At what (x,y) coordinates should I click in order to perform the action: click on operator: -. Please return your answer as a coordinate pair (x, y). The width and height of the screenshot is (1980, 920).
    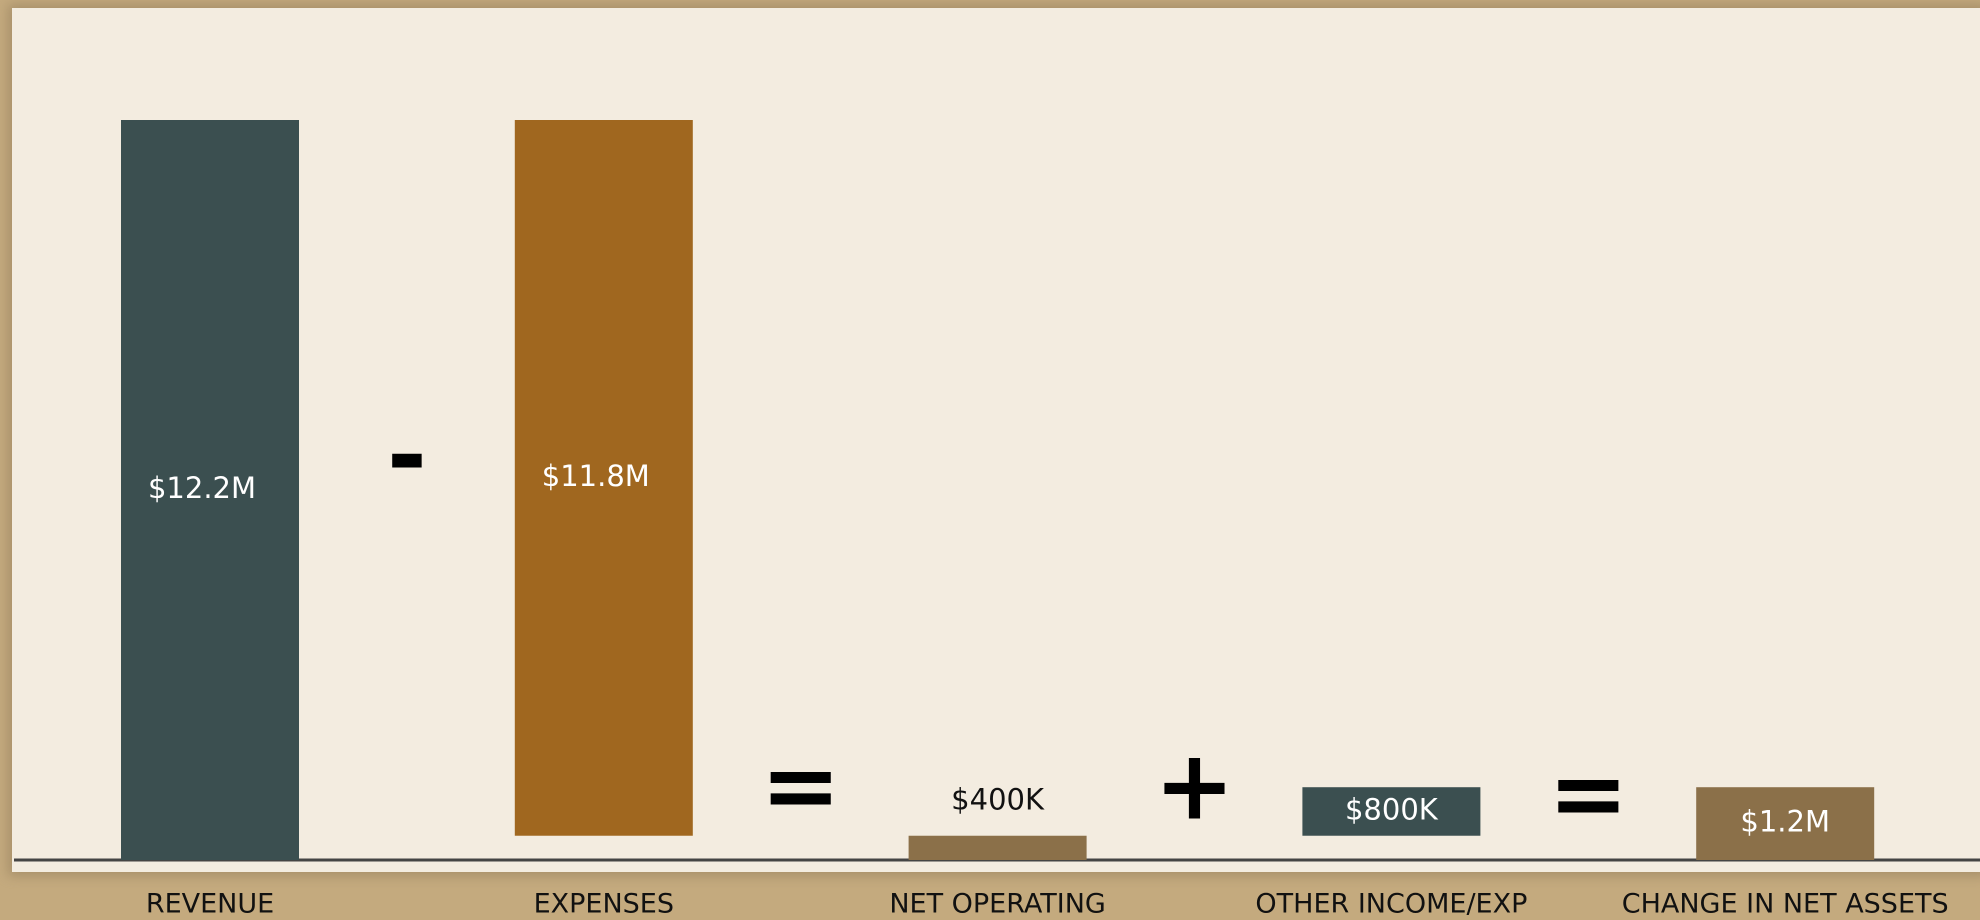
    Looking at the image, I should click on (407, 455).